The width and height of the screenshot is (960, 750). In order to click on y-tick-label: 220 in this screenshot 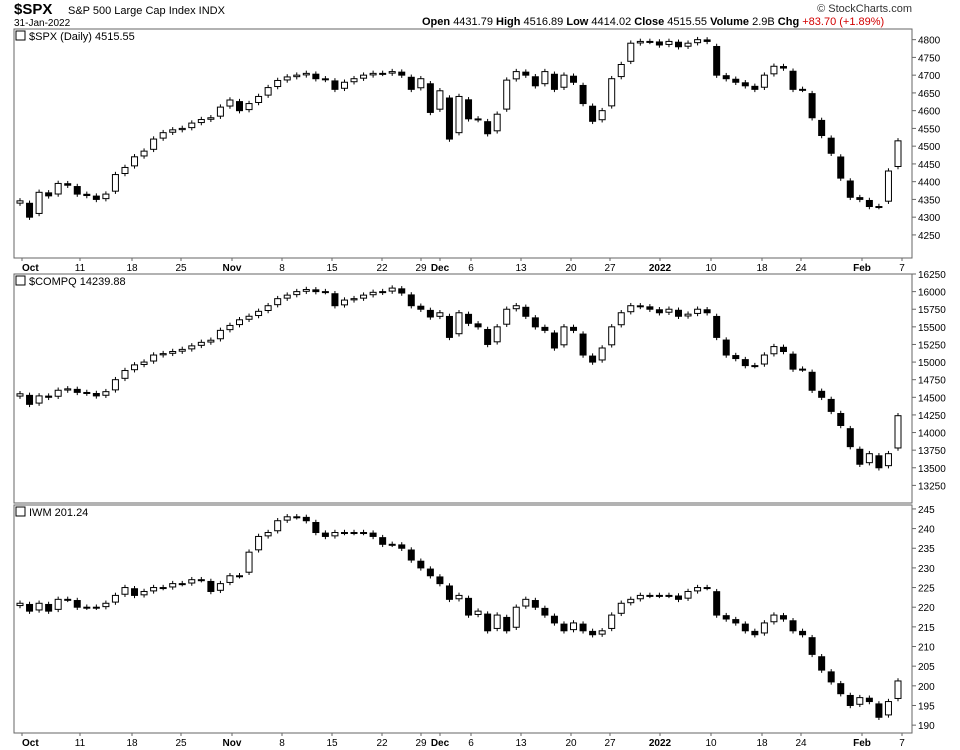, I will do `click(926, 608)`.